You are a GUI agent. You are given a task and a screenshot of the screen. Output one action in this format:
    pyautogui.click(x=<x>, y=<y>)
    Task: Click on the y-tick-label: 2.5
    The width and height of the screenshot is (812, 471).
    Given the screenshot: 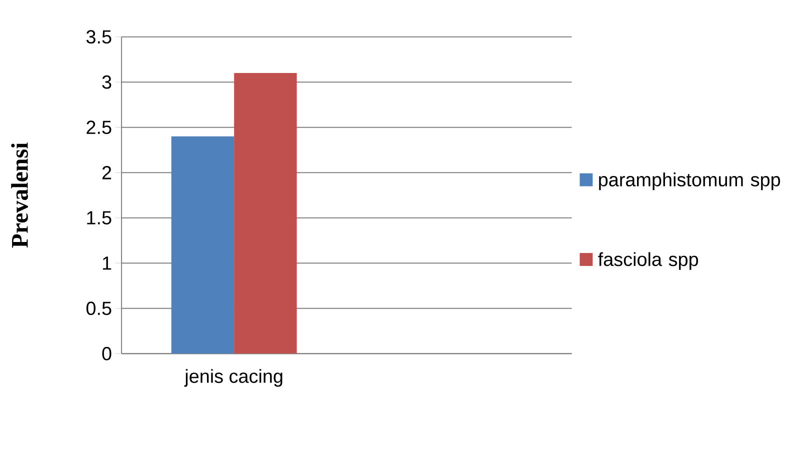 What is the action you would take?
    pyautogui.click(x=99, y=127)
    